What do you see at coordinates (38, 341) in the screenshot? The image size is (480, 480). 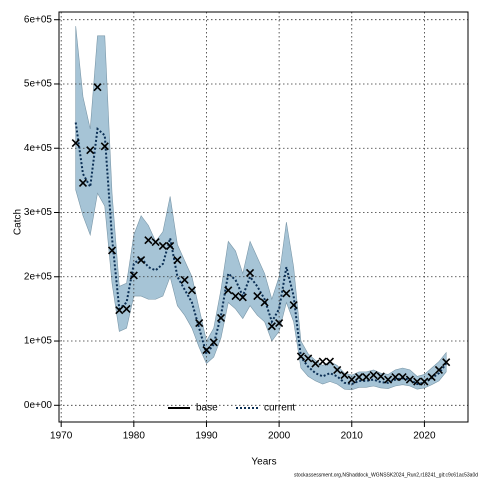 I see `y-tick-label: 1e+05` at bounding box center [38, 341].